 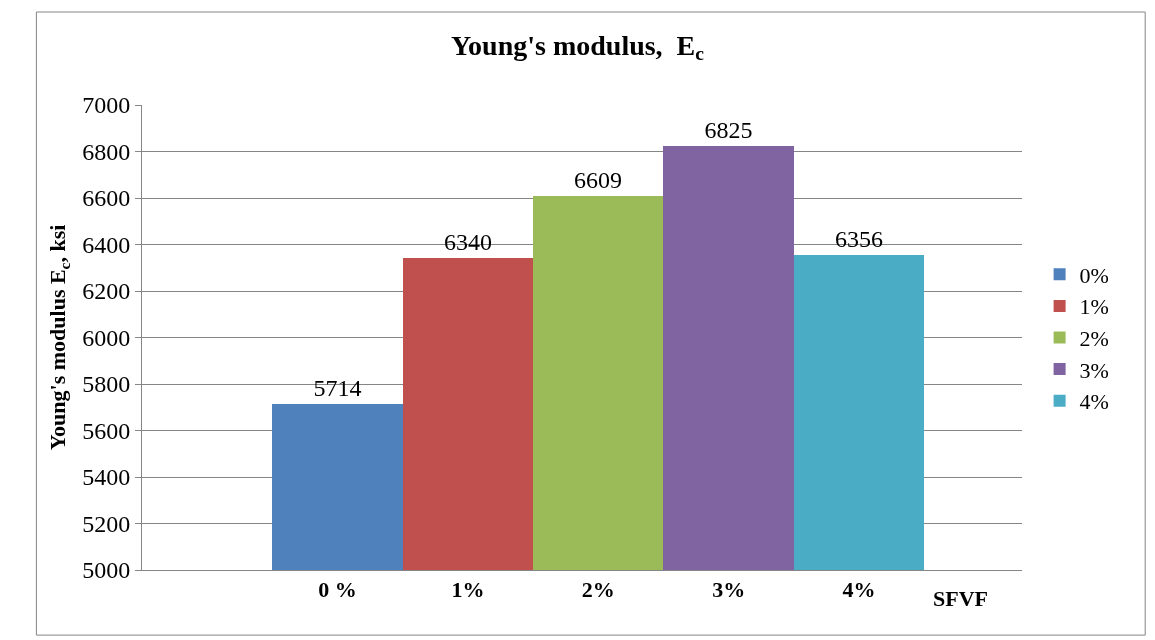 What do you see at coordinates (106, 523) in the screenshot?
I see `y-tick-label: 5200` at bounding box center [106, 523].